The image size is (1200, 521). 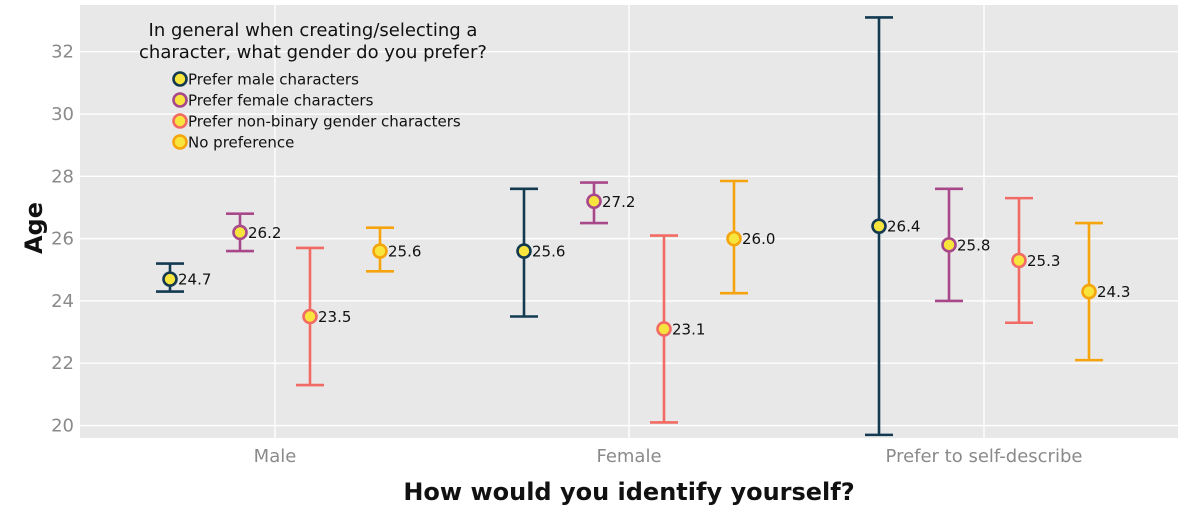 What do you see at coordinates (313, 52) in the screenshot?
I see `legend-title-line-2: character, what gender do you prefer?` at bounding box center [313, 52].